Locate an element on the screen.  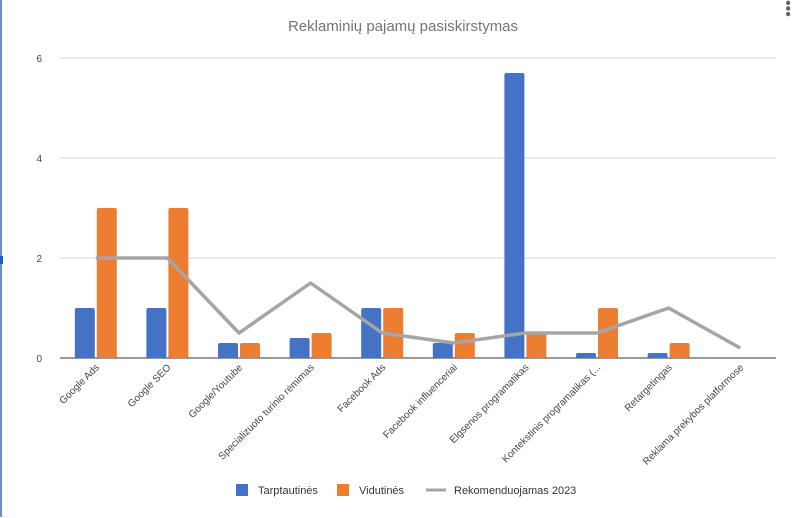
x-tick-label: Facebook Ads is located at coordinates (362, 388).